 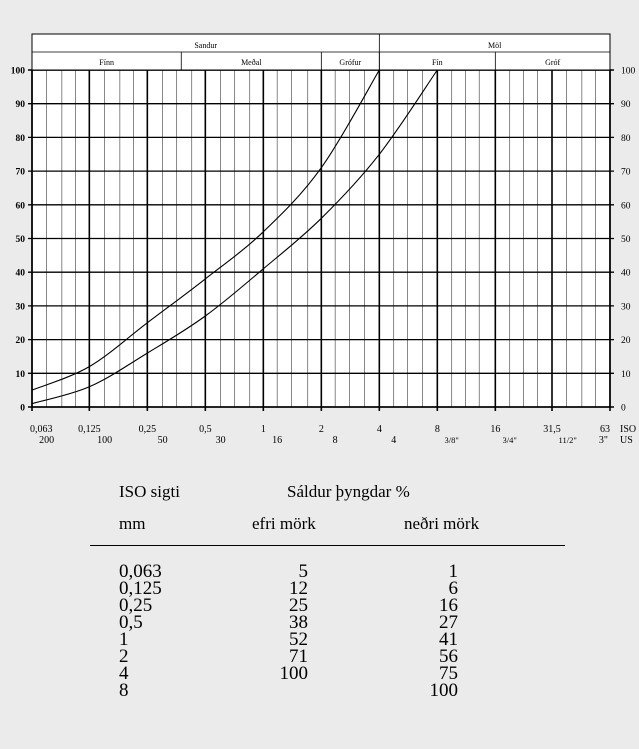 What do you see at coordinates (21, 341) in the screenshot?
I see `y-tick-label-left: 20` at bounding box center [21, 341].